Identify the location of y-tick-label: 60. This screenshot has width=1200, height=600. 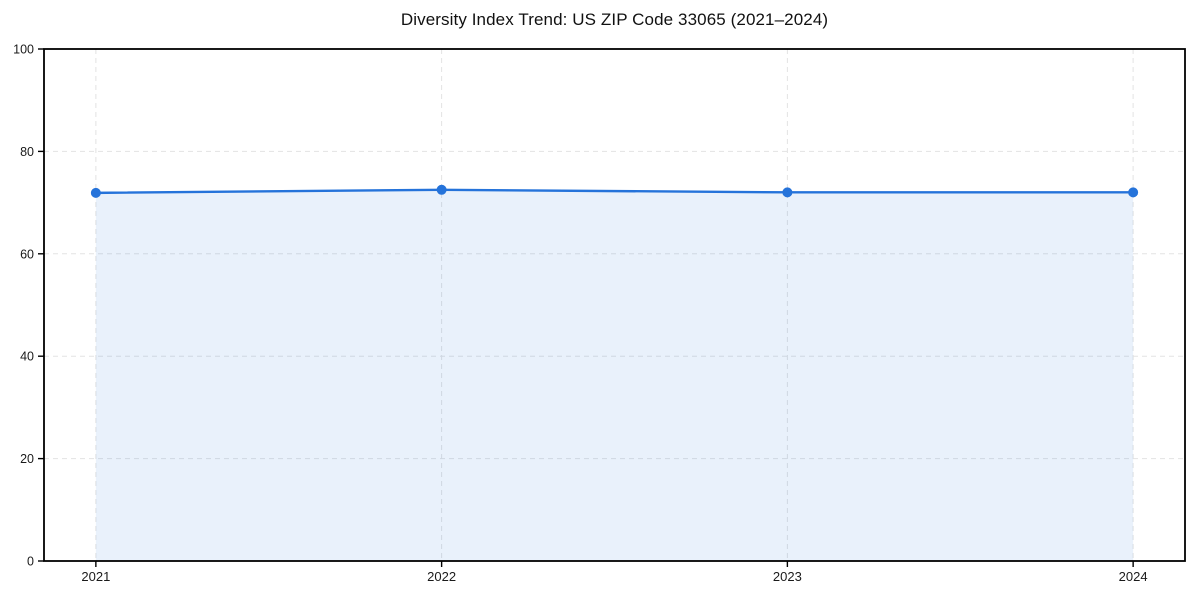
(27, 254).